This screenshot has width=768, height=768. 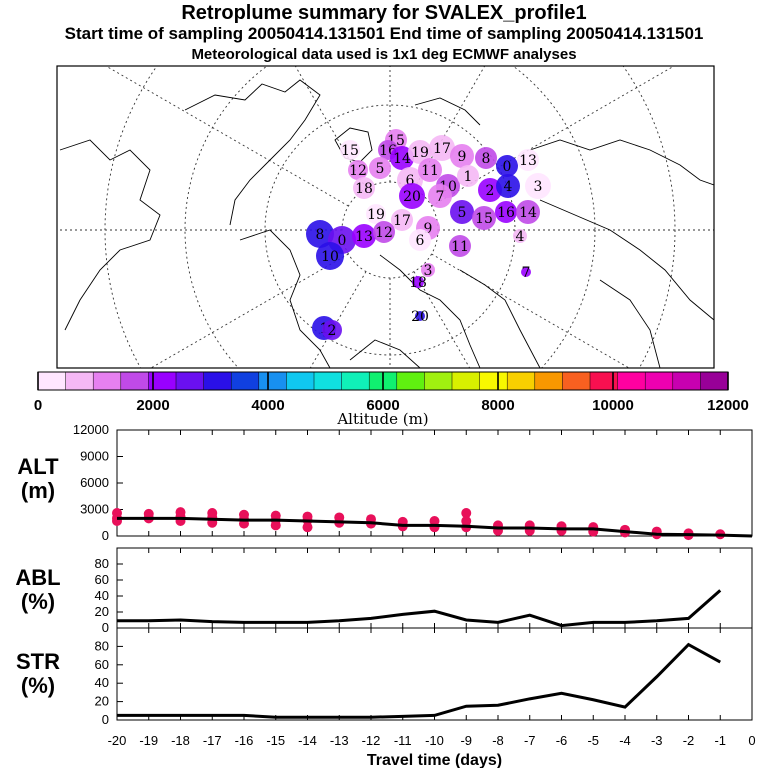 What do you see at coordinates (625, 740) in the screenshot?
I see `x-tick-label: -4` at bounding box center [625, 740].